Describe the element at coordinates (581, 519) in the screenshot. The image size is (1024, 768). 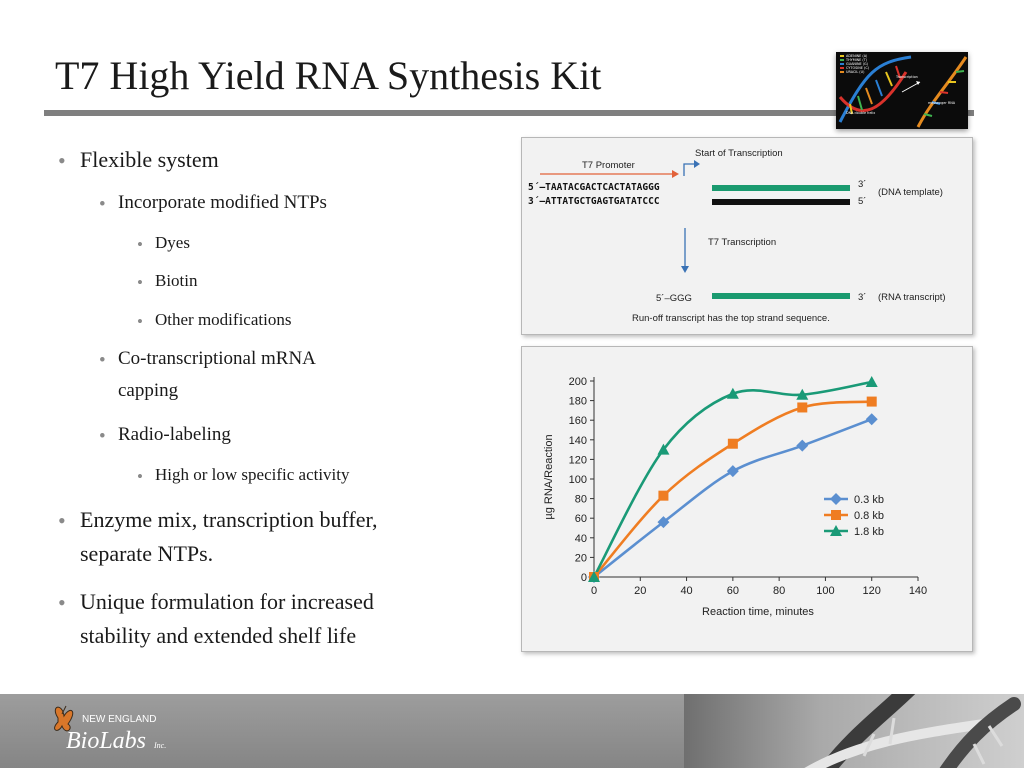
I see `y-tick-label: 60` at that location.